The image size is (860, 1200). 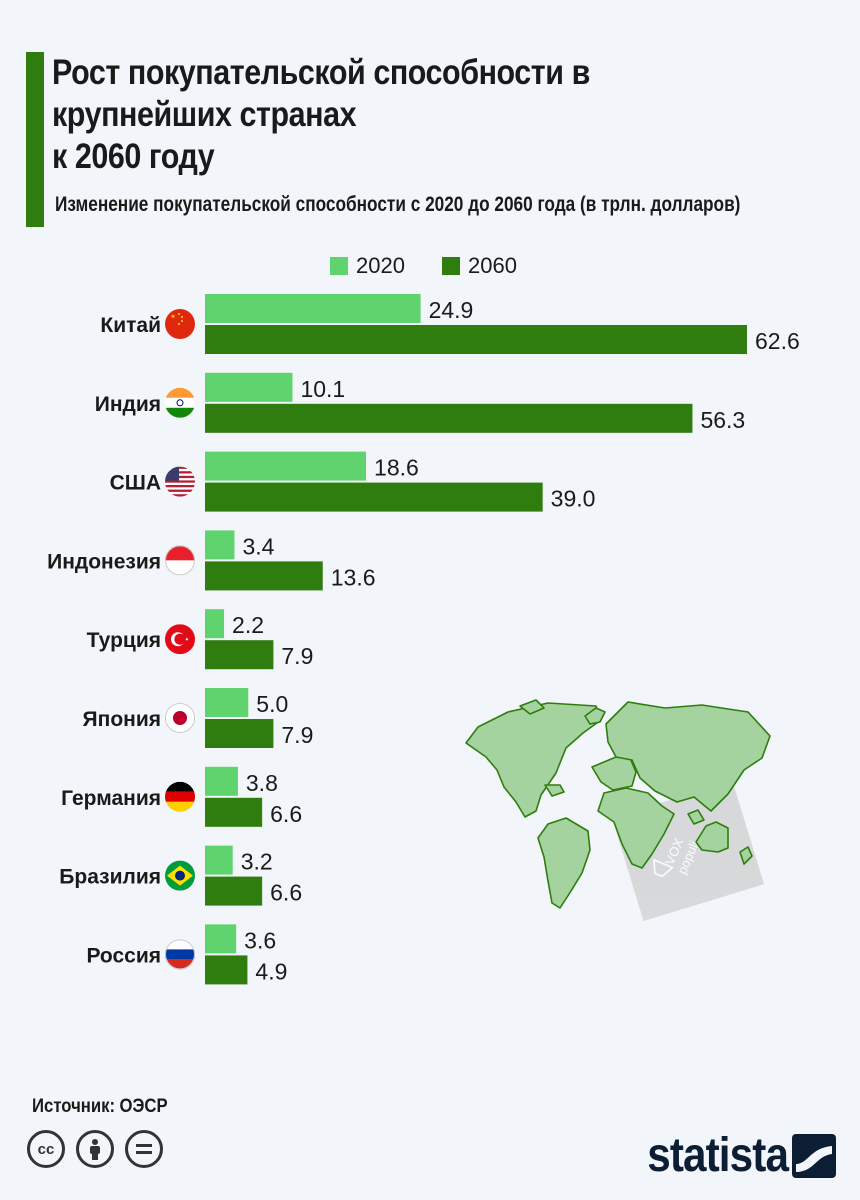 I want to click on source-value: ОЭСР, so click(x=143, y=1106).